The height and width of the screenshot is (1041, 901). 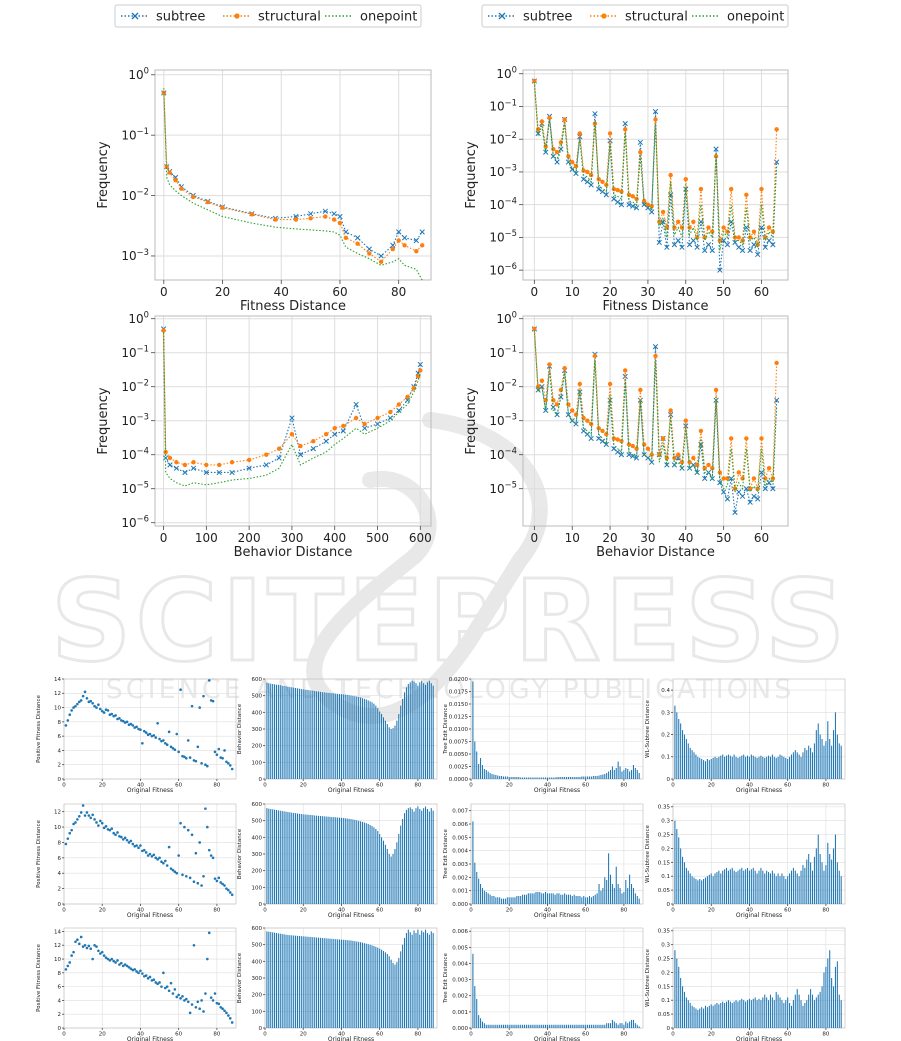 What do you see at coordinates (57, 694) in the screenshot?
I see `y-tick-label: 12` at bounding box center [57, 694].